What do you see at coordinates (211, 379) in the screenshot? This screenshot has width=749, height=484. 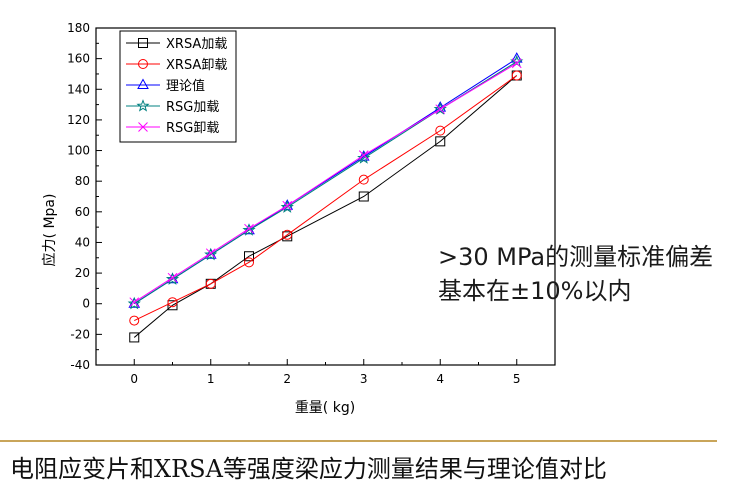 I see `x-tick-label: 1` at bounding box center [211, 379].